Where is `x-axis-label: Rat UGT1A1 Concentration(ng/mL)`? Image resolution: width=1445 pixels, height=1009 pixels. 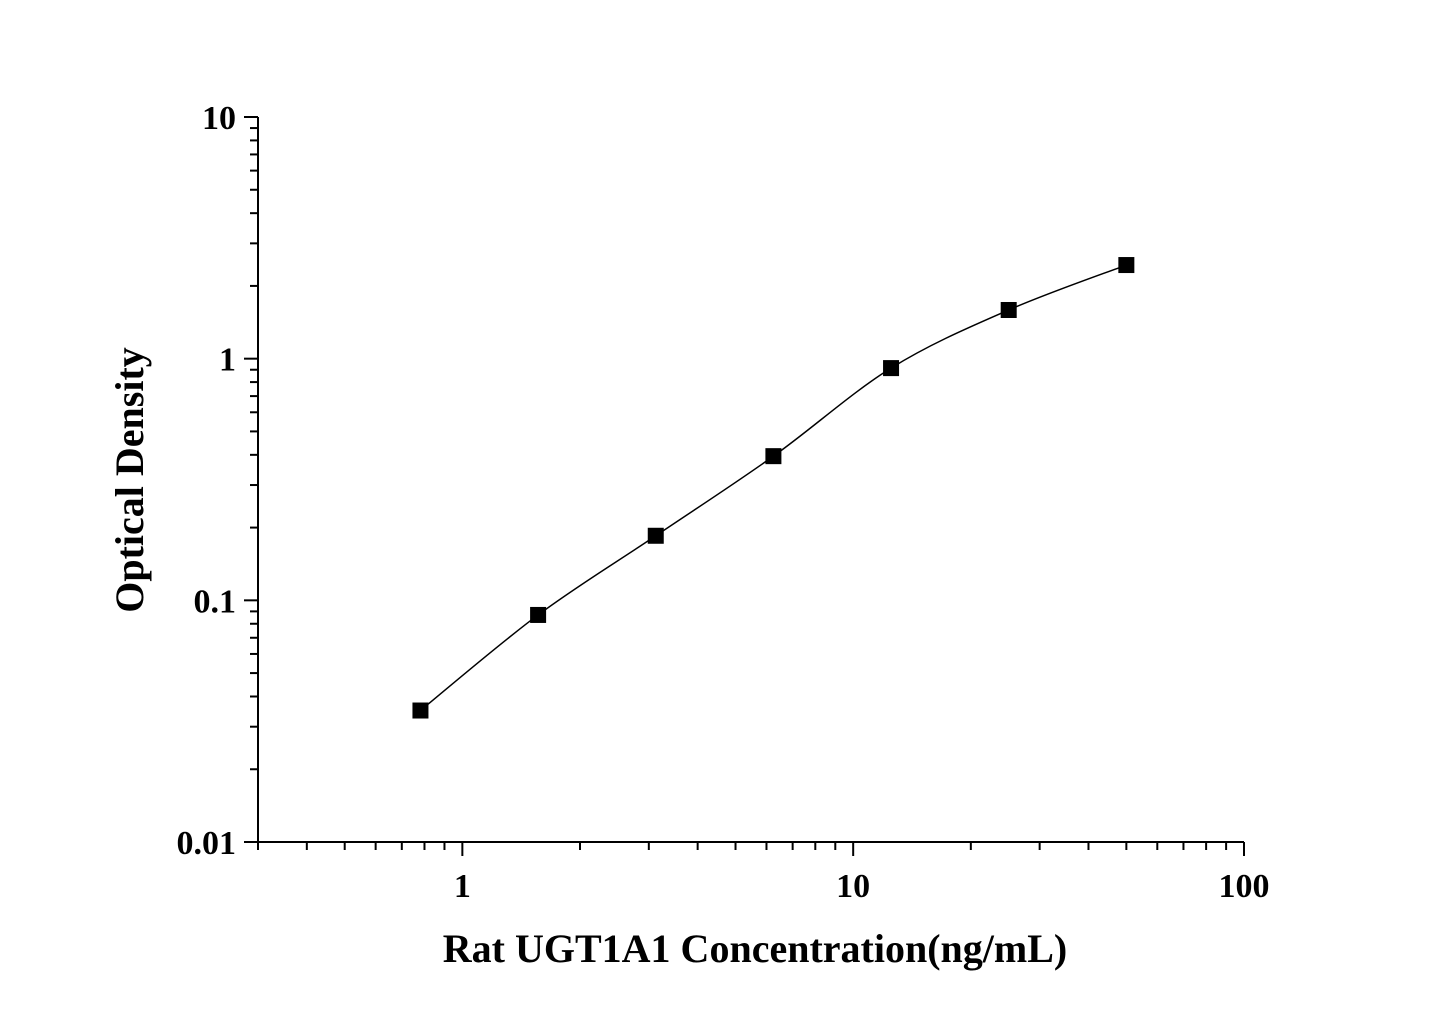
x-axis-label: Rat UGT1A1 Concentration(ng/mL) is located at coordinates (755, 948).